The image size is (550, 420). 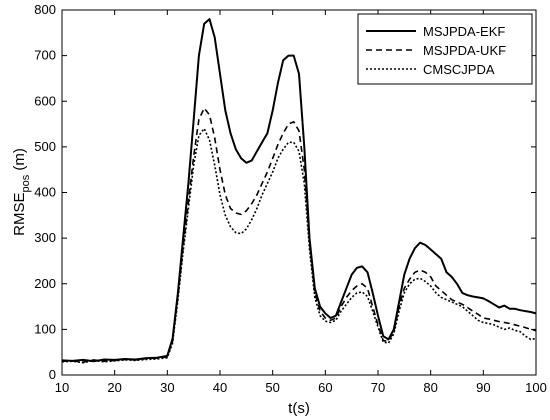 I want to click on x-tick-label: 20, so click(x=114, y=387).